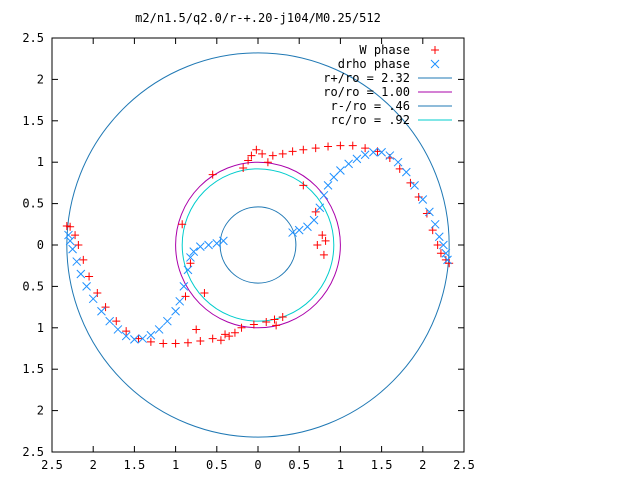 The image size is (640, 480). I want to click on y-tick-label: 0, so click(40, 245).